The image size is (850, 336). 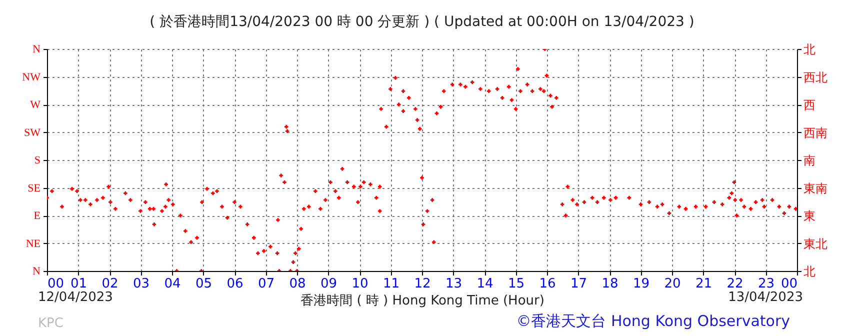 What do you see at coordinates (816, 133) in the screenshot?
I see `text: 西南` at bounding box center [816, 133].